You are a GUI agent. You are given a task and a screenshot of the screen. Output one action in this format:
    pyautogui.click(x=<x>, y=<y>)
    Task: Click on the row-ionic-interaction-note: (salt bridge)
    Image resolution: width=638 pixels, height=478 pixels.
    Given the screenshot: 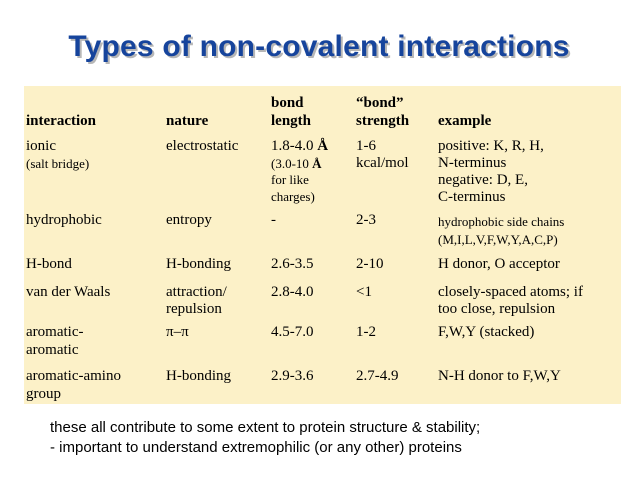 What is the action you would take?
    pyautogui.click(x=58, y=163)
    